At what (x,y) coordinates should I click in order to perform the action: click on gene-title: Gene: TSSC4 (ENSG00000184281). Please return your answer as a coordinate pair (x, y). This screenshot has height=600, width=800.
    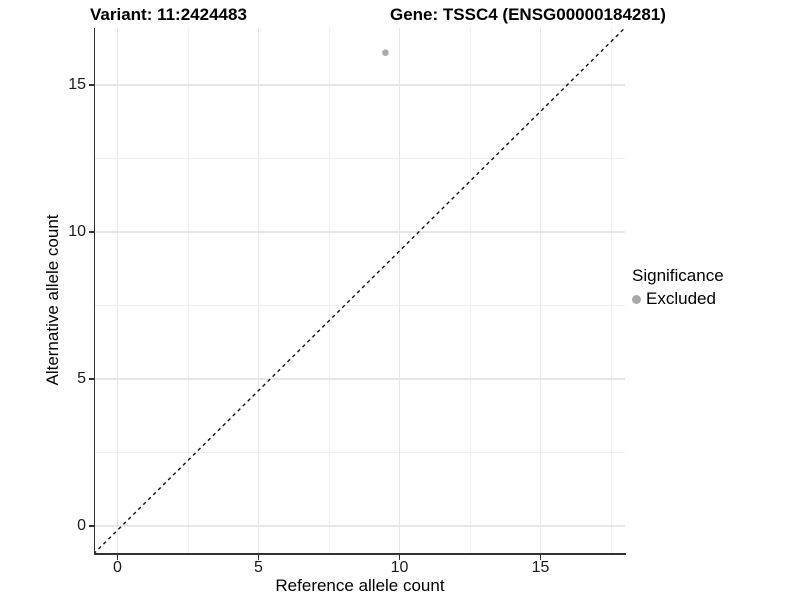
    Looking at the image, I should click on (528, 14).